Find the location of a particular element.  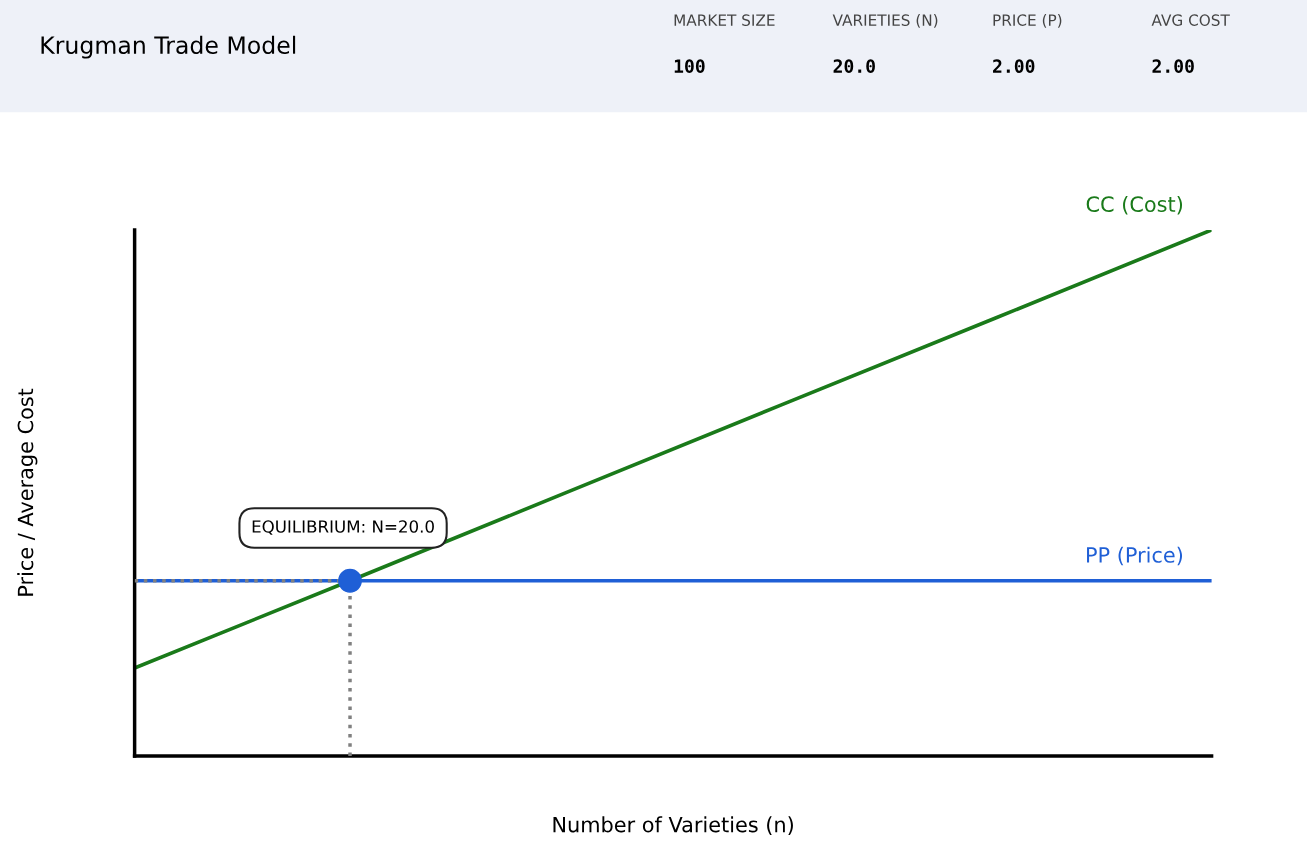

x-axis-title: Number of Varieties (n) is located at coordinates (673, 825).